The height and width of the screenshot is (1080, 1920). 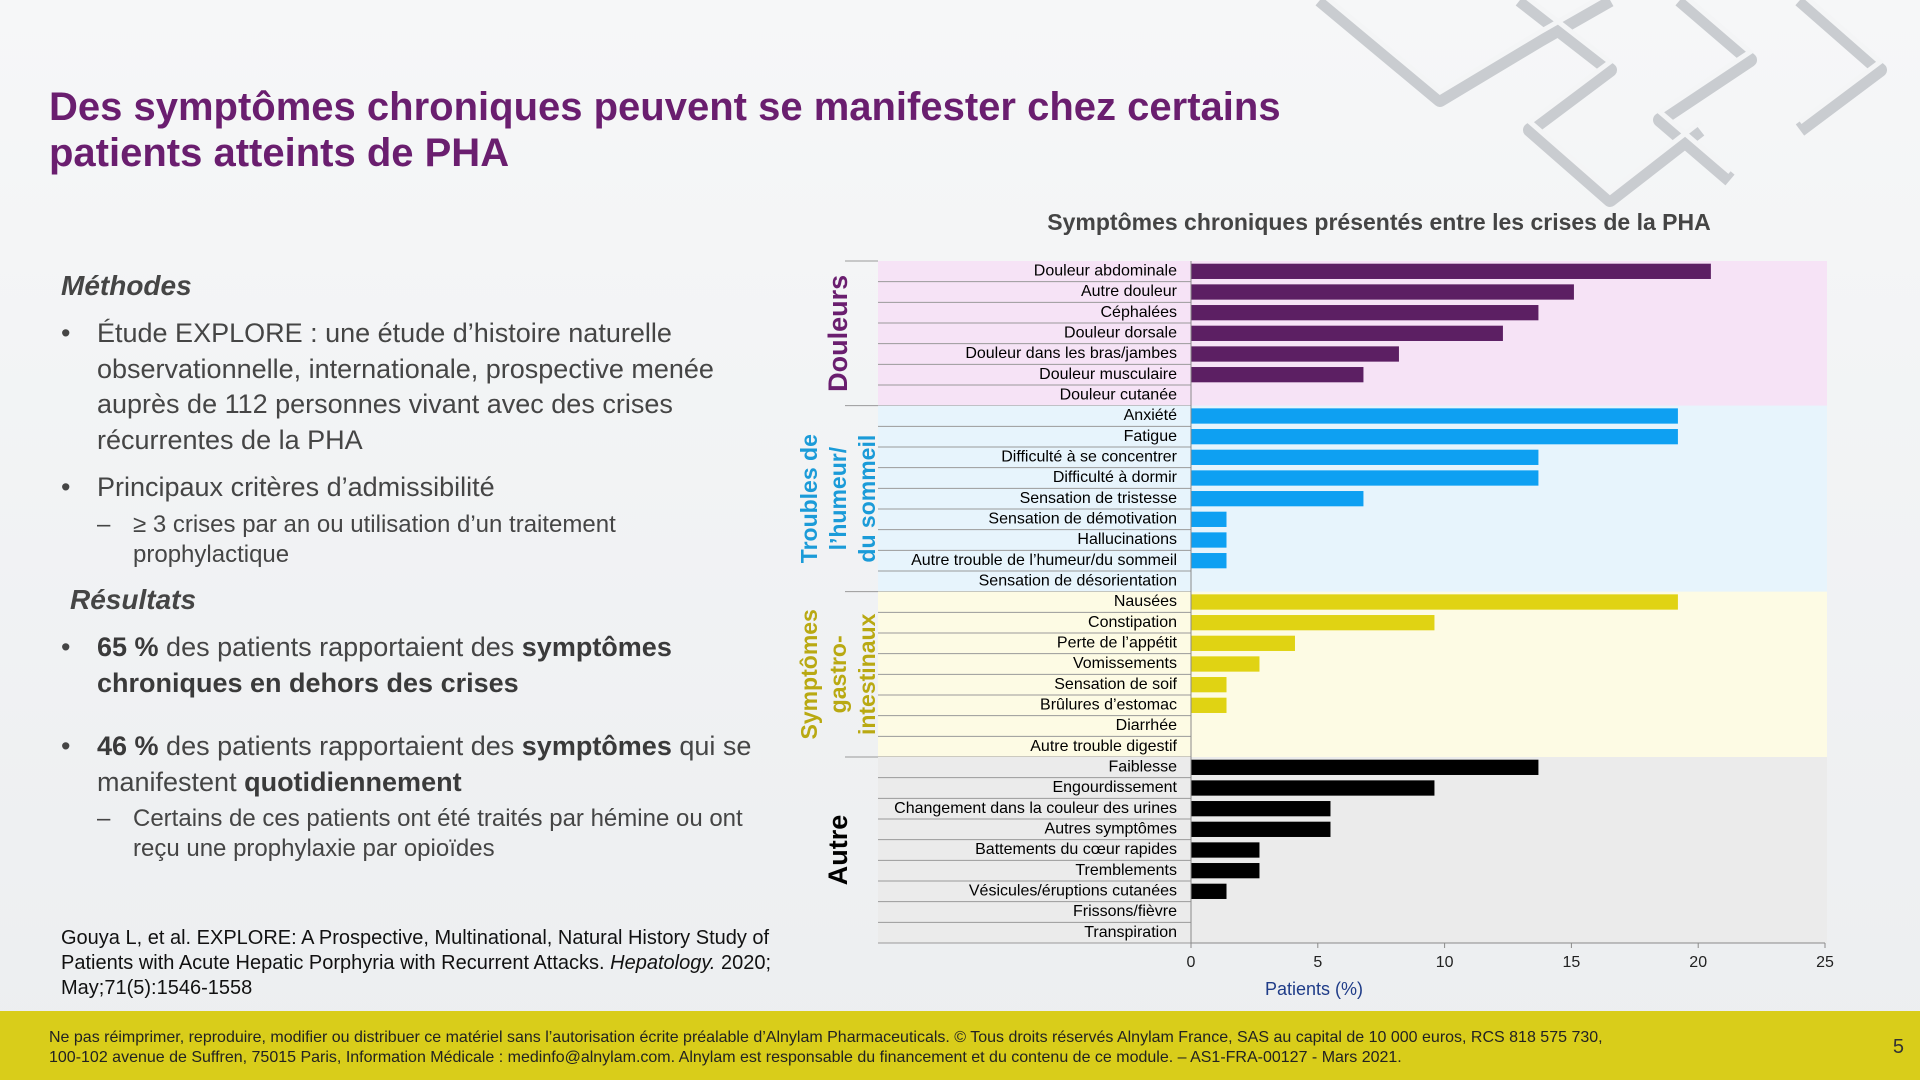 I want to click on category-label: Sensation de désorientation, so click(x=1078, y=581).